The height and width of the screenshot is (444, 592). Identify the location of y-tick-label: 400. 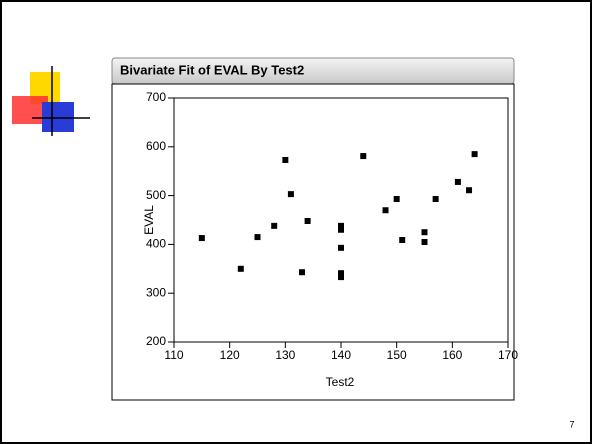
(156, 244).